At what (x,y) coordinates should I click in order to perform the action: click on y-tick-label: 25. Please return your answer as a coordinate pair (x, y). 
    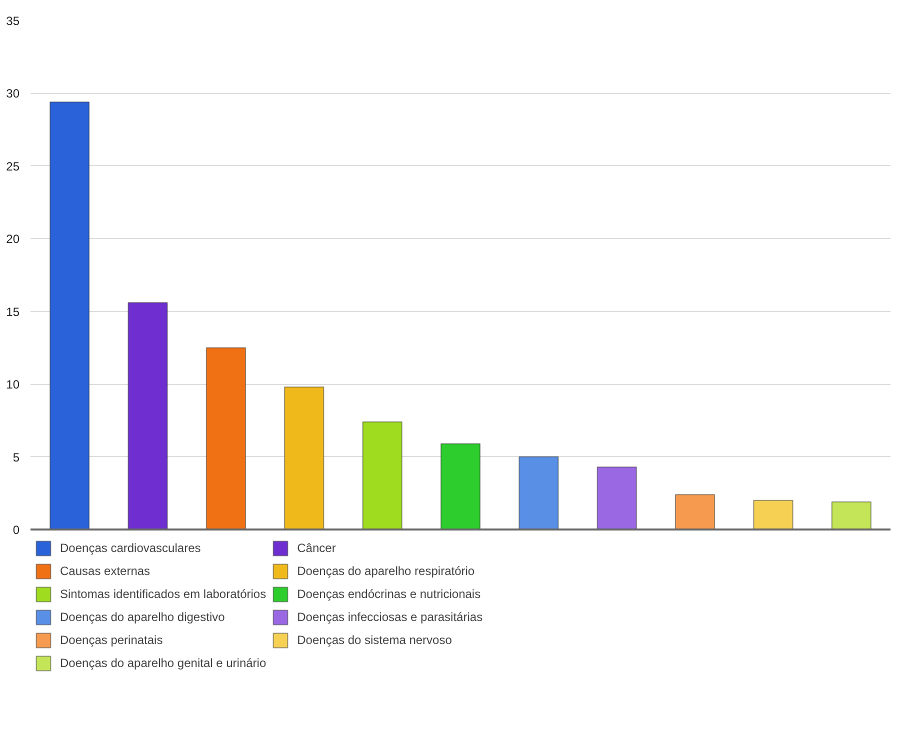
    Looking at the image, I should click on (13, 166).